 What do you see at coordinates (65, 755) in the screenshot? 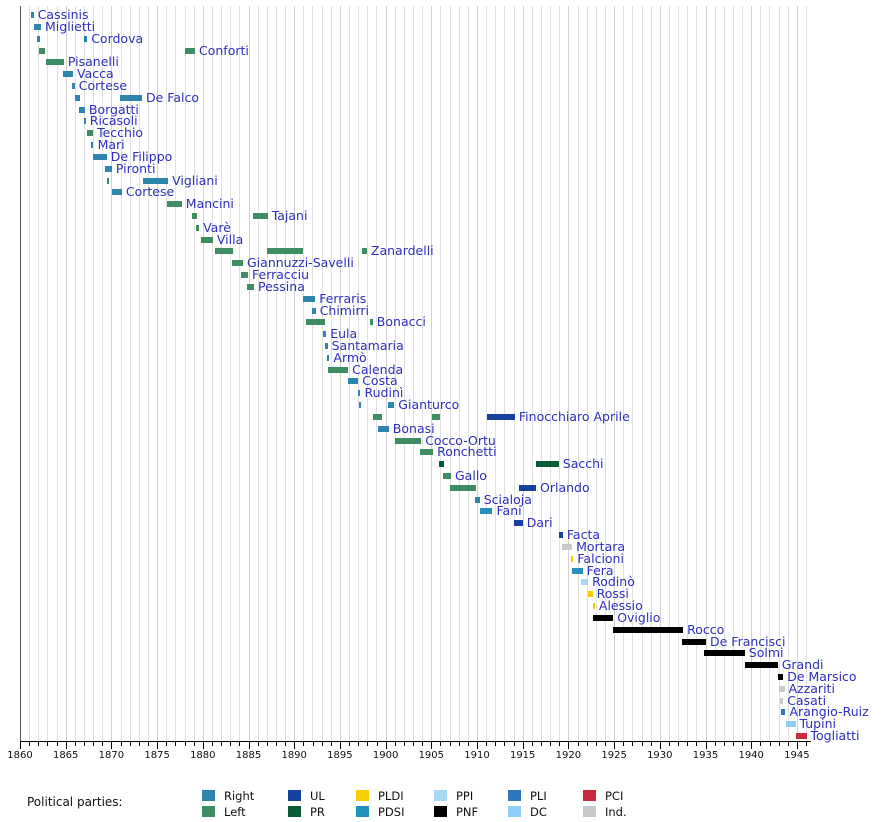
I see `year-tick-label: 1865` at bounding box center [65, 755].